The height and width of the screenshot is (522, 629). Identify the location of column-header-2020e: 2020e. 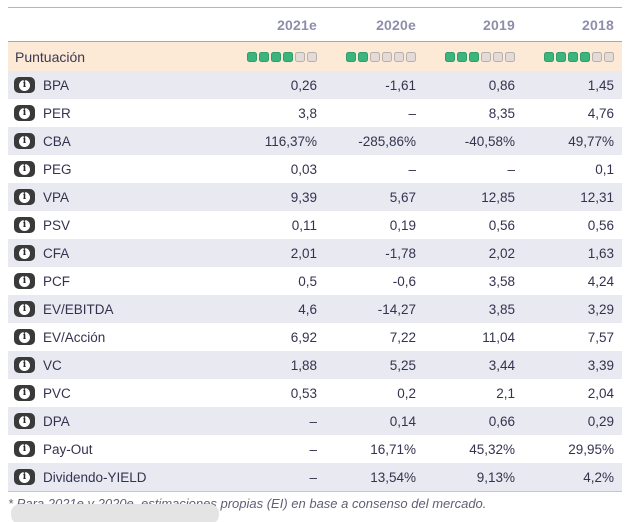
(396, 24).